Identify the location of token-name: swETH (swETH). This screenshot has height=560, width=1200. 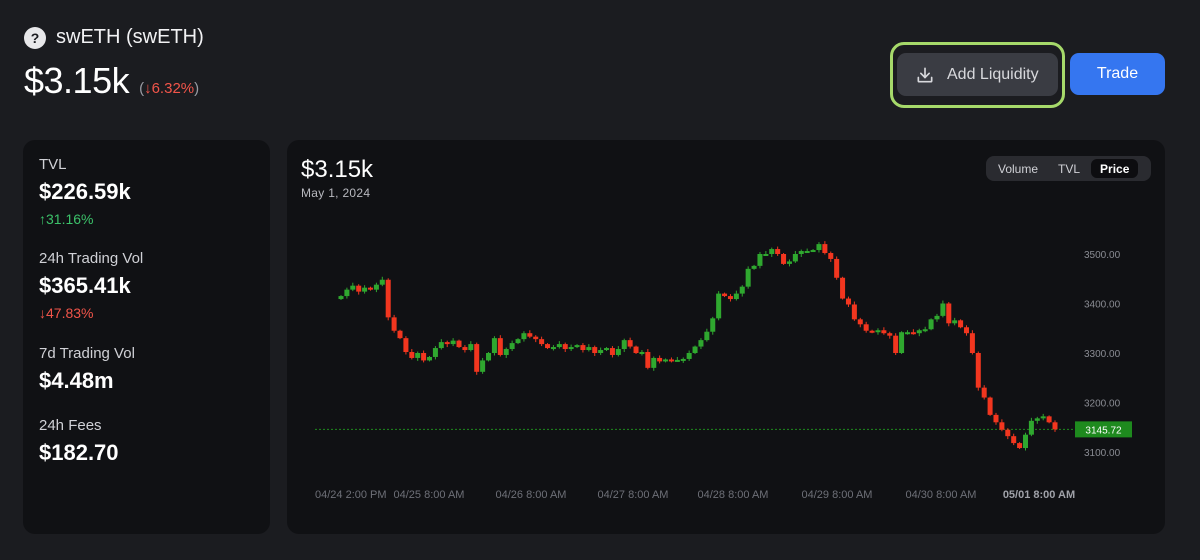
(130, 37).